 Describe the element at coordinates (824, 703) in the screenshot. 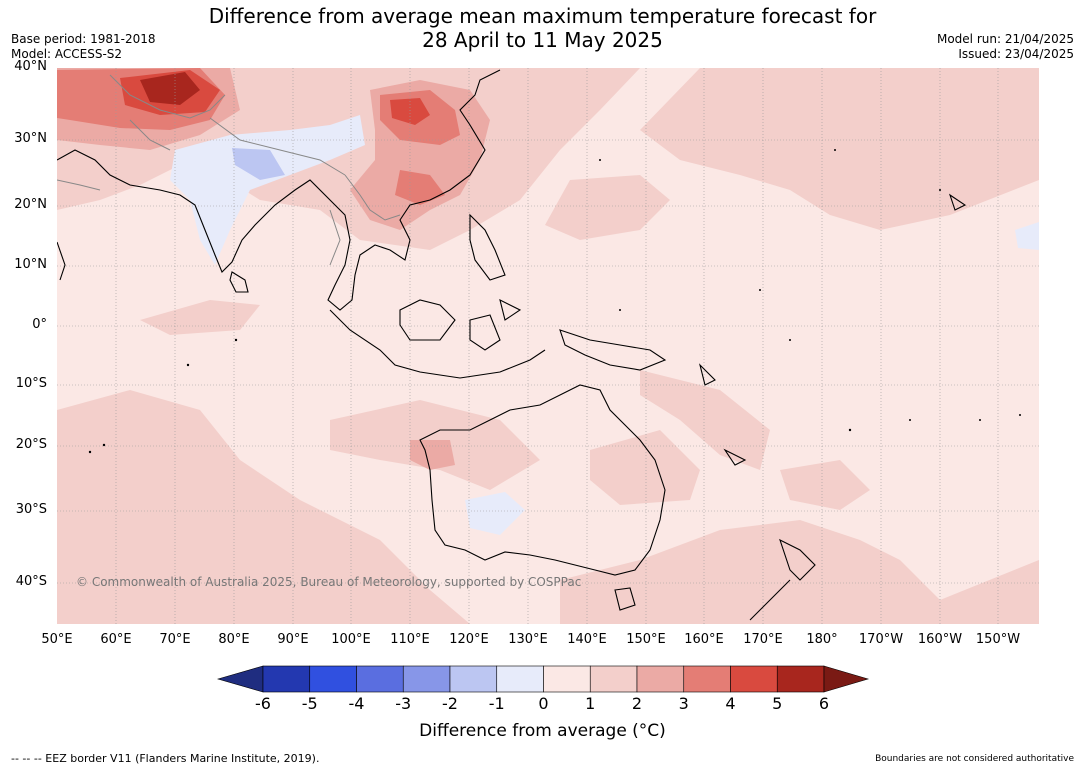

I see `colorbar-tick-label: 6` at that location.